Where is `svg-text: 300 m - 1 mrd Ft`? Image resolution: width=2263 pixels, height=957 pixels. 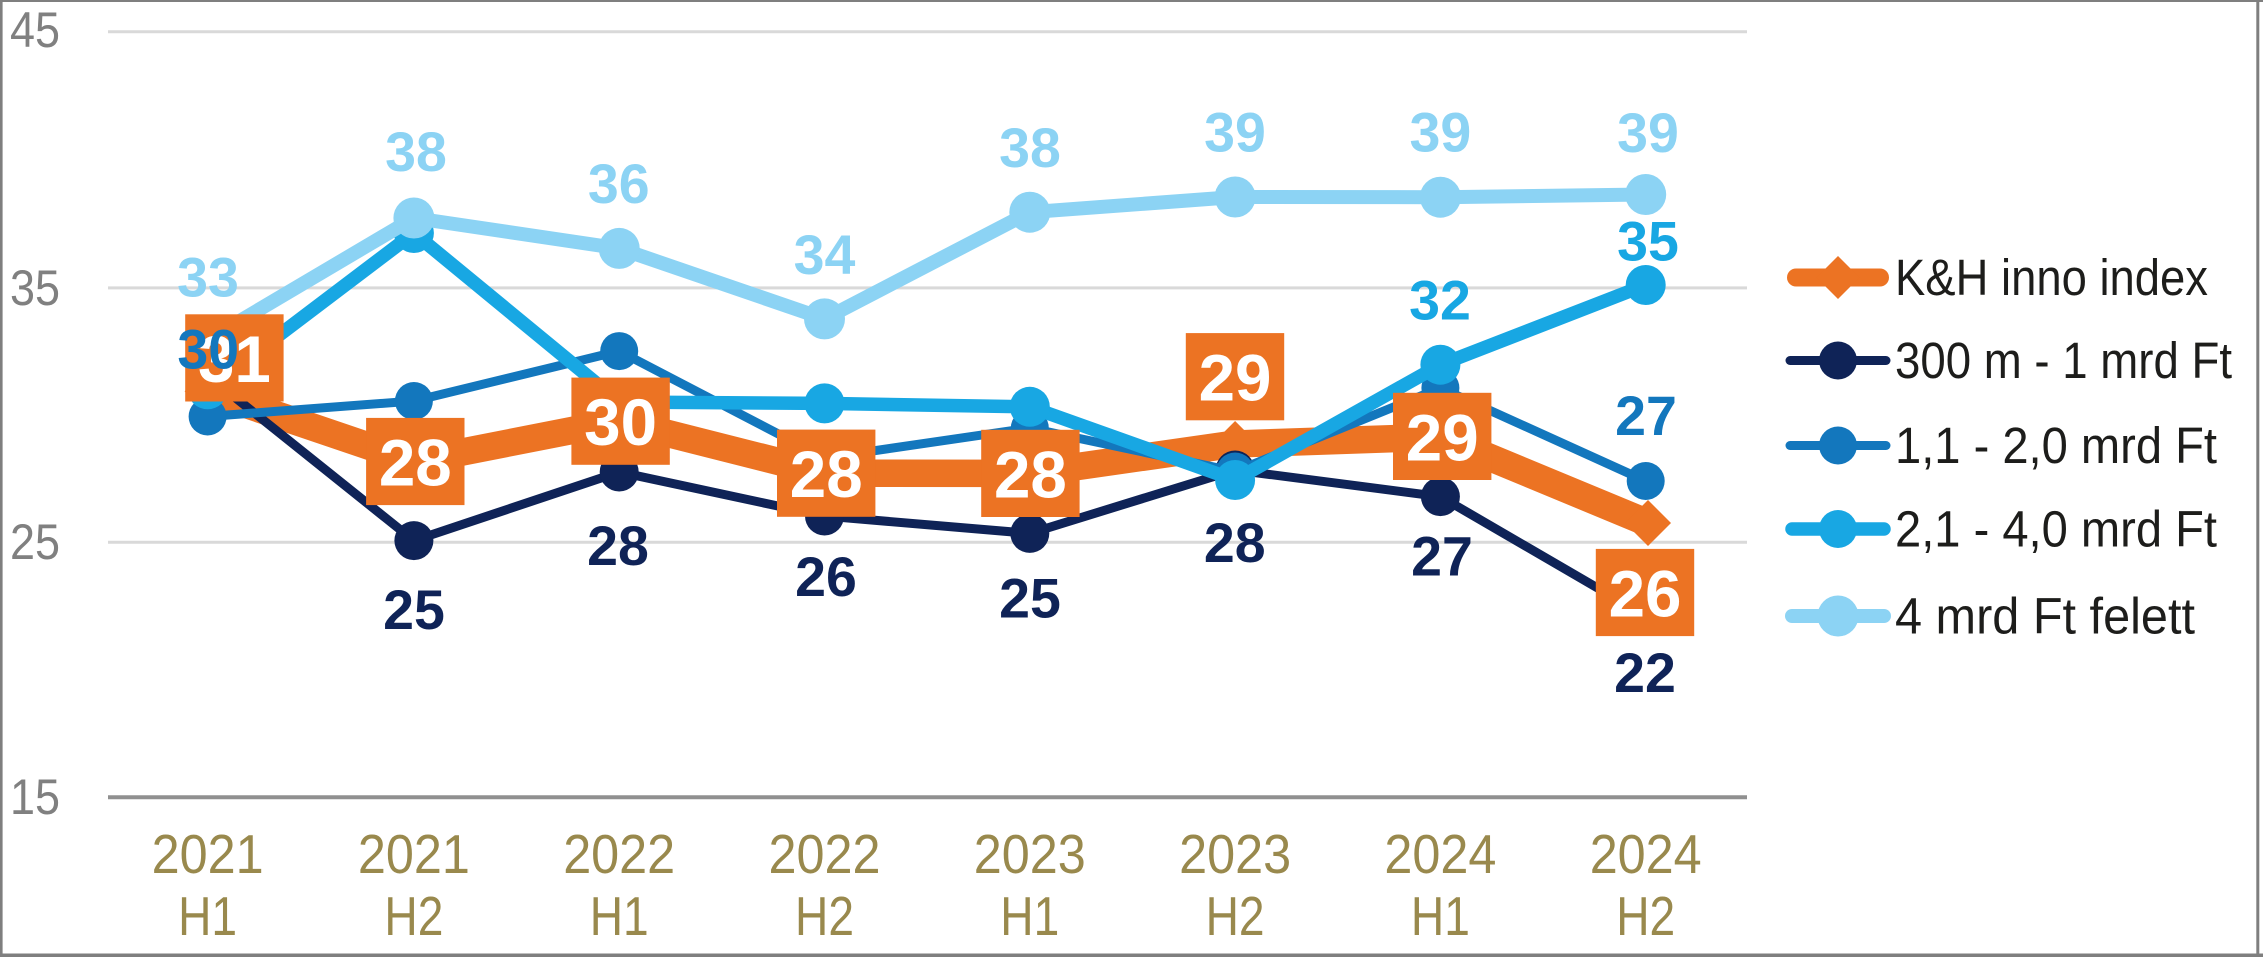 svg-text: 300 m - 1 mrd Ft is located at coordinates (2063, 360).